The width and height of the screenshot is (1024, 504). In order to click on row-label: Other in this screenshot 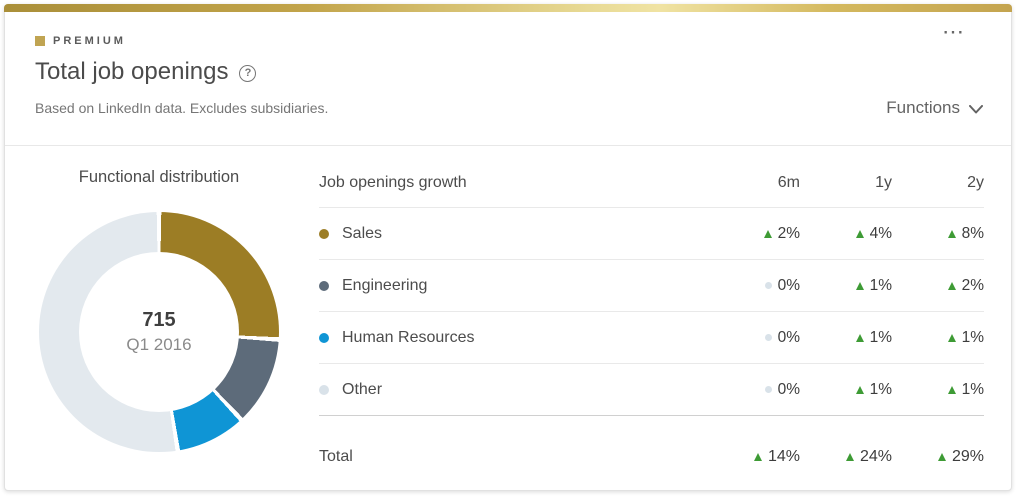, I will do `click(362, 389)`.